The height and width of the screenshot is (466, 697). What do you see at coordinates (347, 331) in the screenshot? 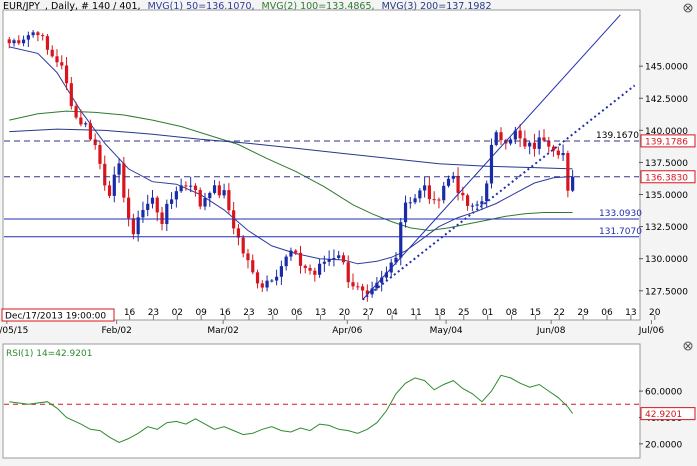
I see `month-label: Apr/06` at bounding box center [347, 331].